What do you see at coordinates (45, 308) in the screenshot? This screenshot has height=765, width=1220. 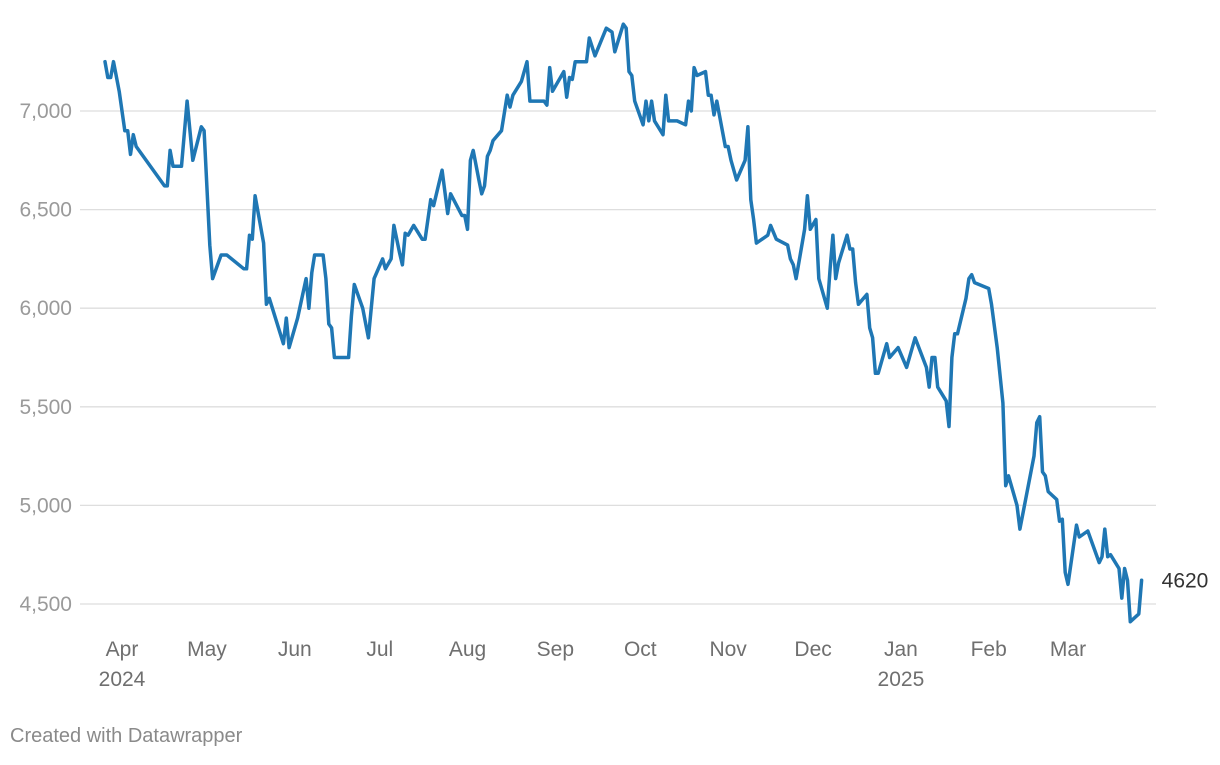 I see `y-tick-label: 6,000` at bounding box center [45, 308].